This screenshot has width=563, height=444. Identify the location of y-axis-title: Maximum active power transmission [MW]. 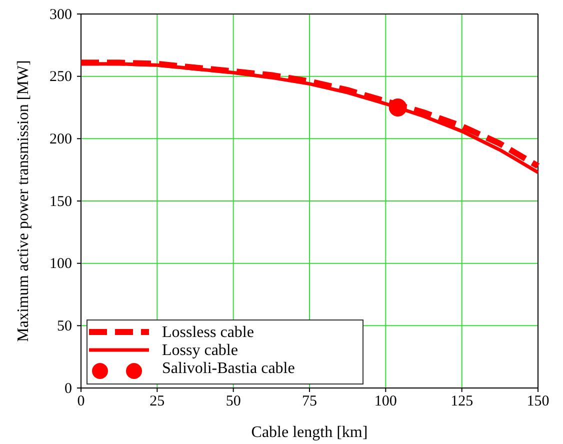
(23, 201).